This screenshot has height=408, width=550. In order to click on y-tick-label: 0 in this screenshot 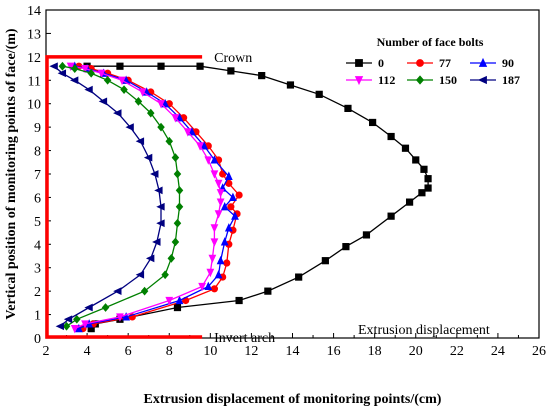, I will do `click(37, 339)`.